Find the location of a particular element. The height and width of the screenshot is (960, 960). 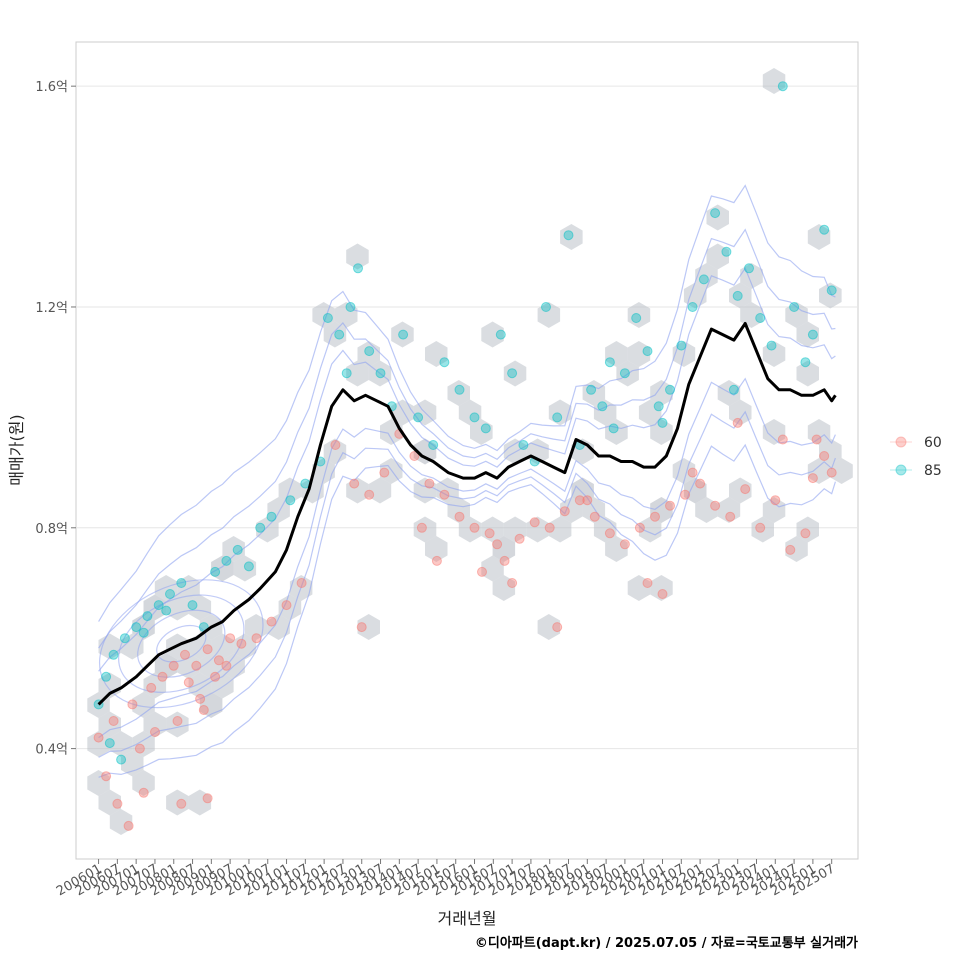

y-axis-title: 매매가(원) is located at coordinates (16, 449).